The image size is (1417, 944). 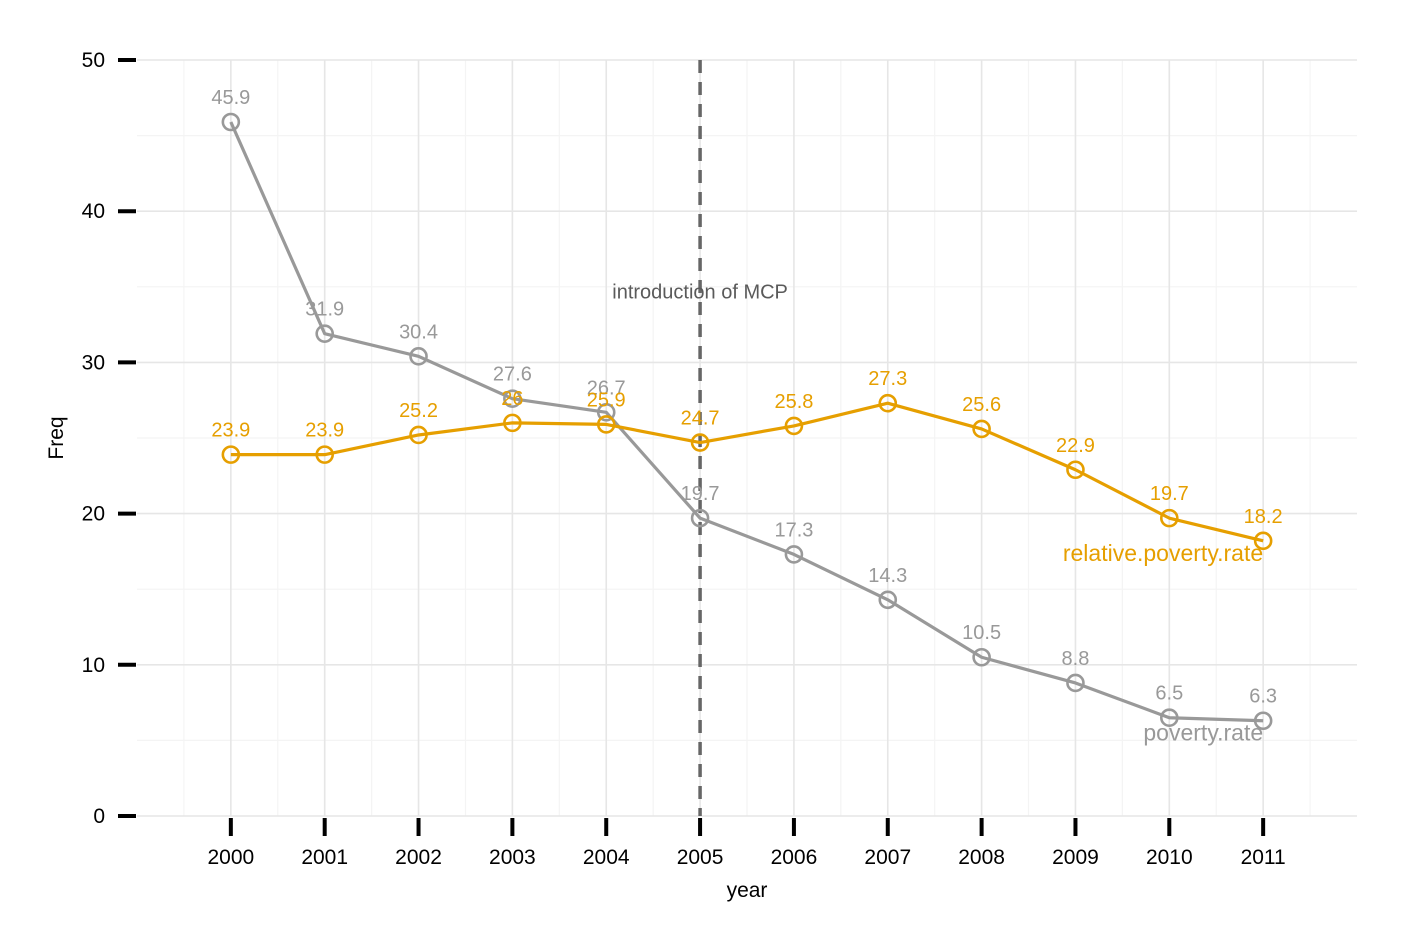 I want to click on x-tick-label: 2004, so click(x=606, y=857).